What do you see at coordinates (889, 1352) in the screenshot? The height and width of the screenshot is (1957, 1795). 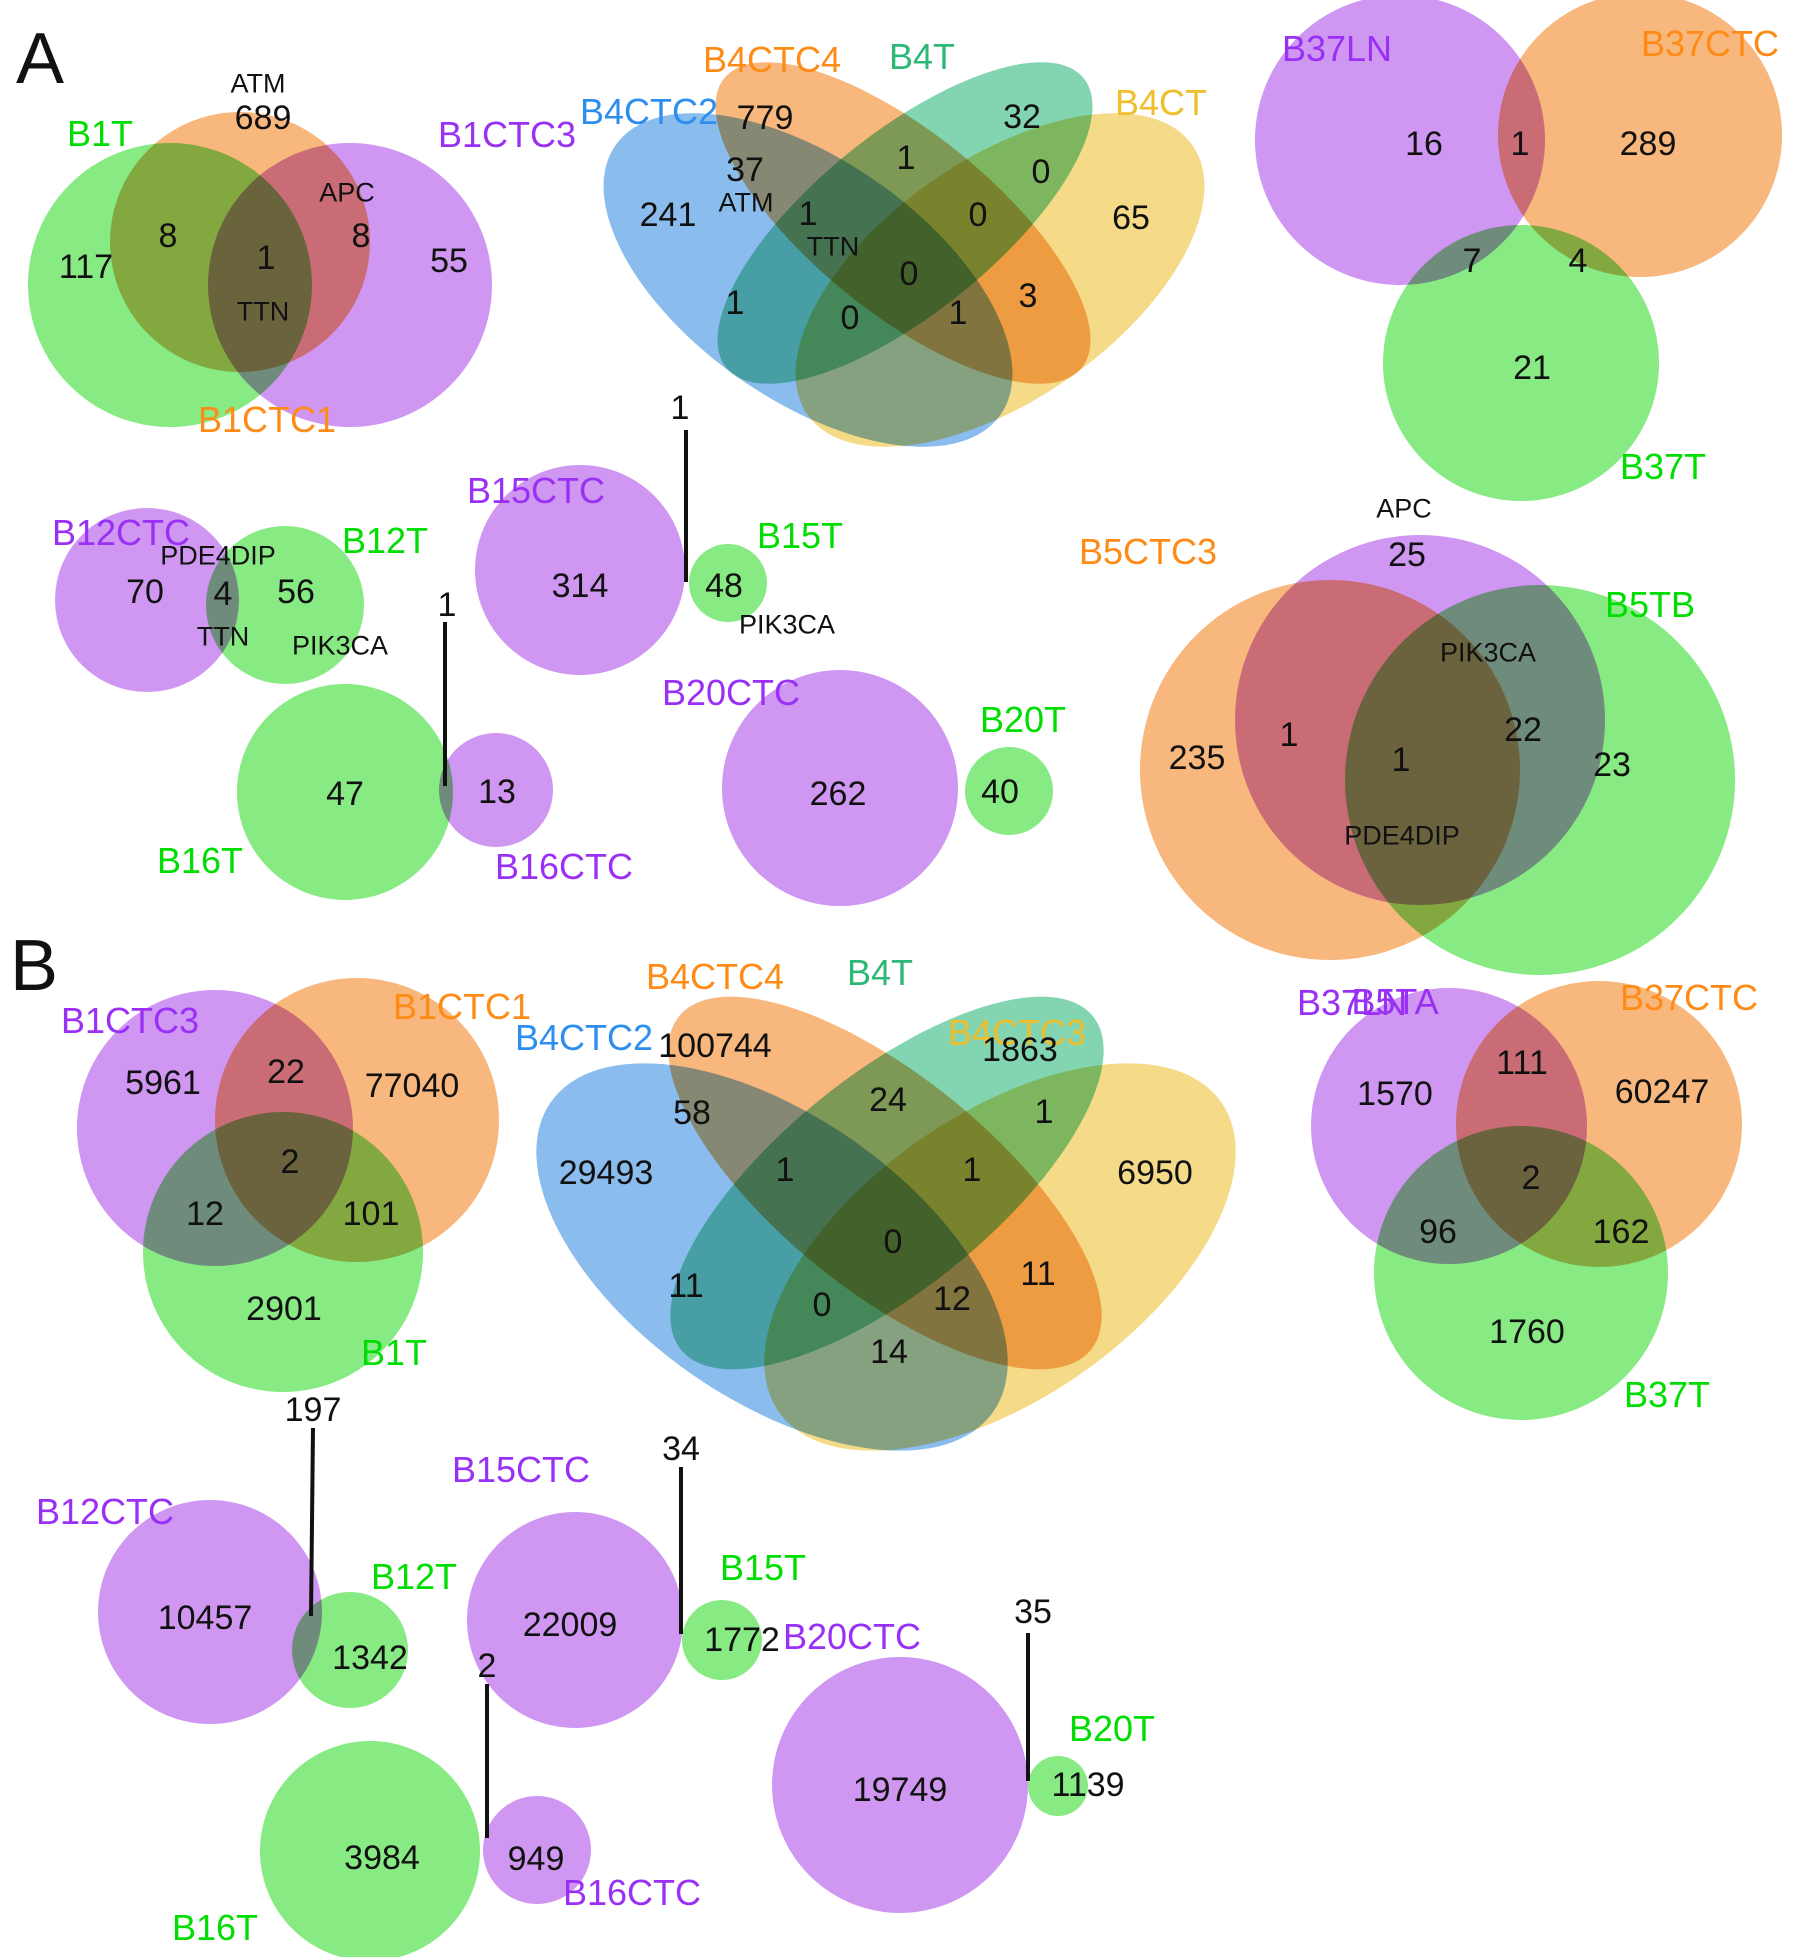 I see `count-B-B4-B4CTC2_B4CTC3: 14` at bounding box center [889, 1352].